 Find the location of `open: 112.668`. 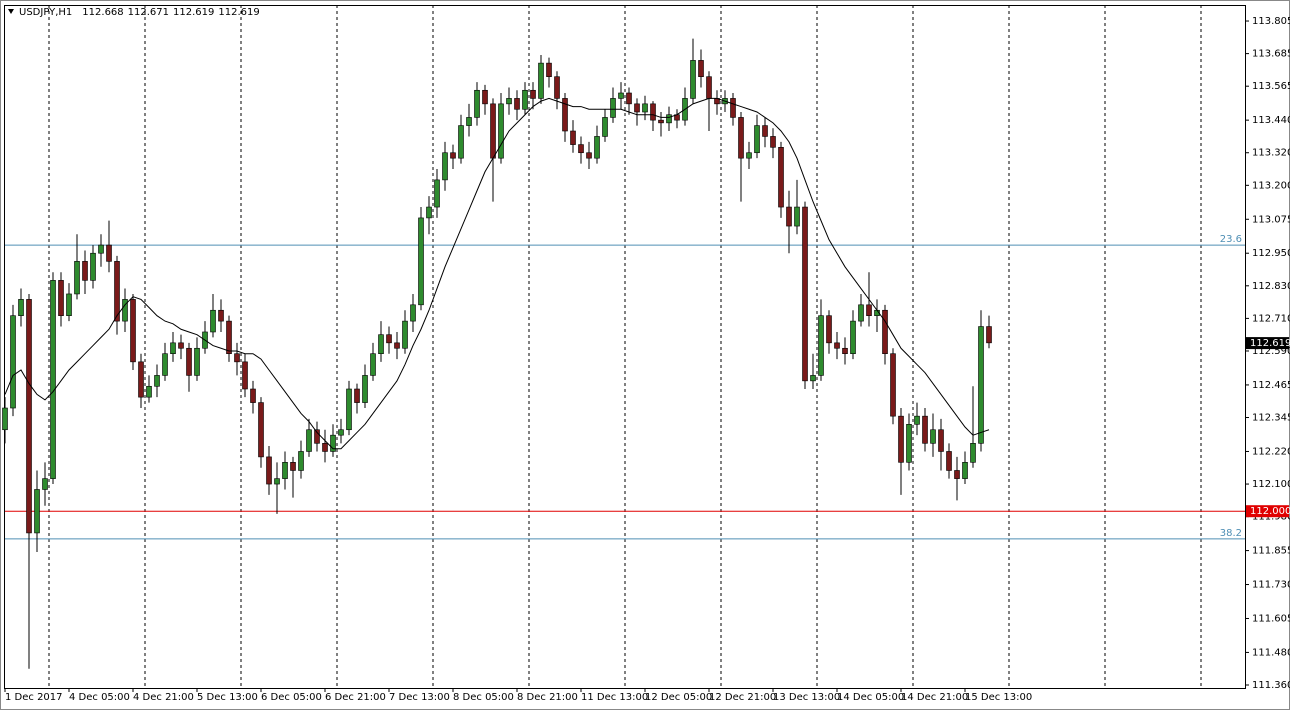

open: 112.668 is located at coordinates (102, 12).